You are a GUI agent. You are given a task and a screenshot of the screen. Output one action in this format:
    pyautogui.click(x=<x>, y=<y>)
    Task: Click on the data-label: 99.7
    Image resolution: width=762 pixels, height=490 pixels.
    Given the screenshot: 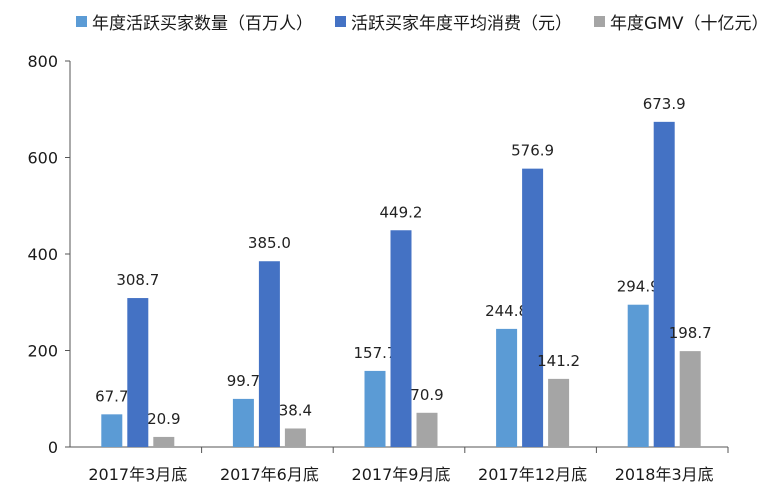 What is the action you would take?
    pyautogui.click(x=243, y=381)
    